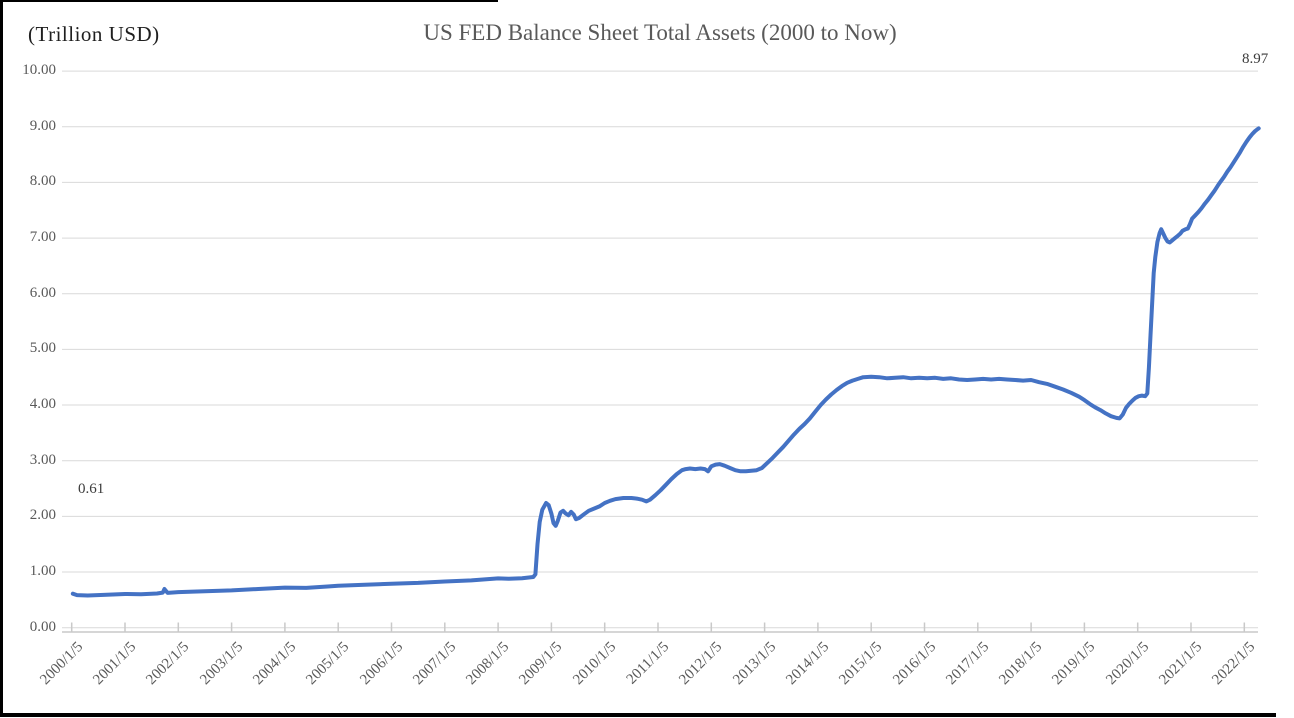 This screenshot has height=718, width=1294. What do you see at coordinates (660, 627) in the screenshot?
I see `x-axis` at bounding box center [660, 627].